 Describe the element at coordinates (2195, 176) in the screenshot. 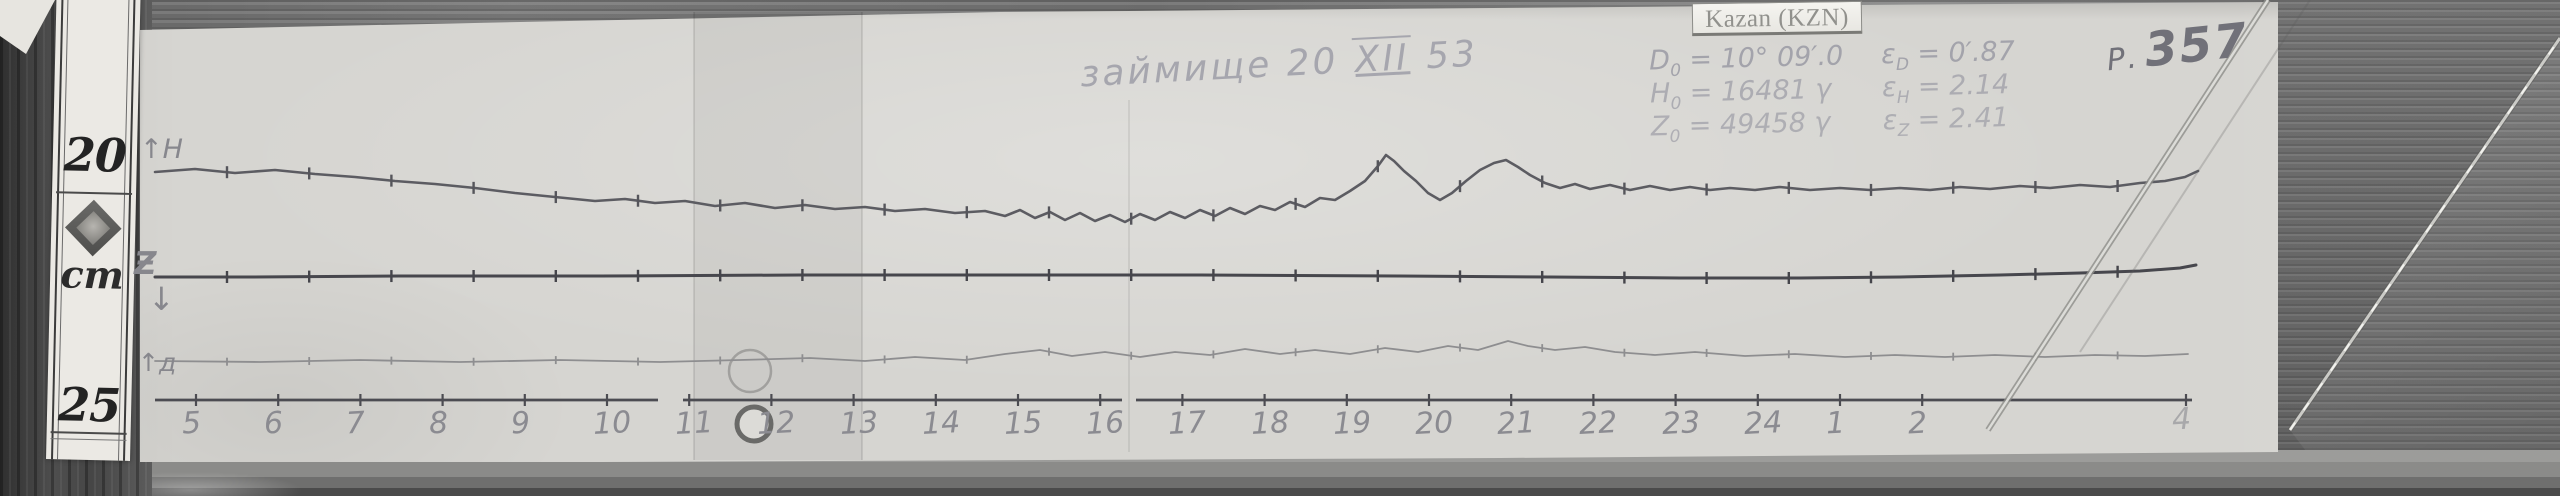

I see `faint-pencil-diagonal` at that location.